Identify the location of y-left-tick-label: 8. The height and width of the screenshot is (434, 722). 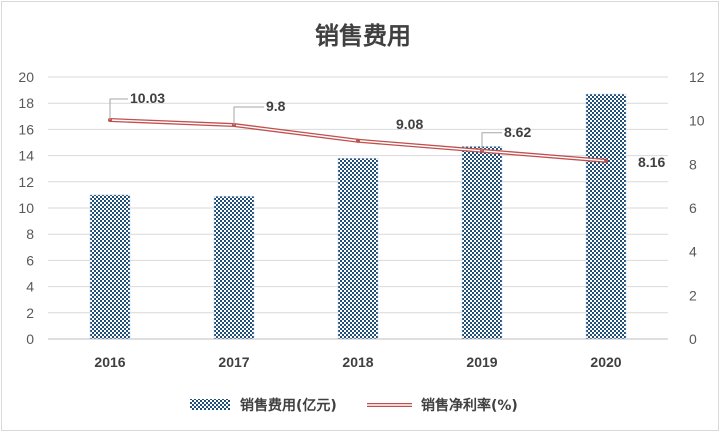
(30, 234).